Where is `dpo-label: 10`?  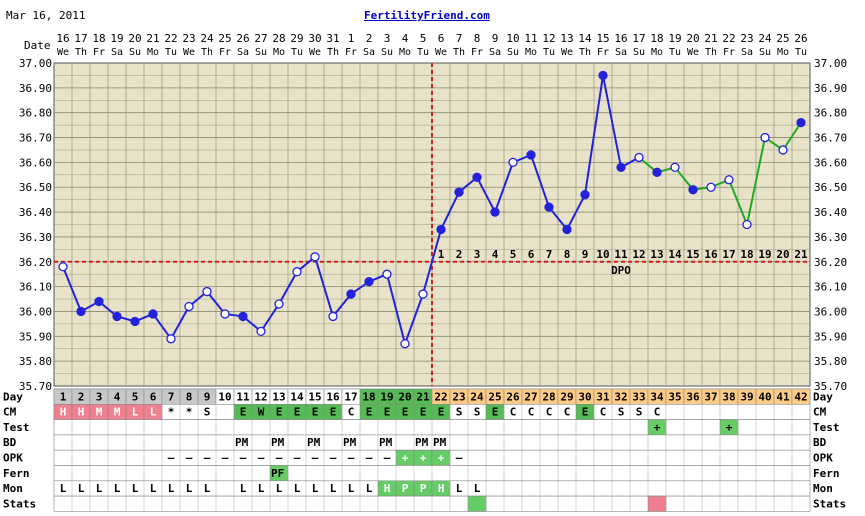
dpo-label: 10 is located at coordinates (602, 254).